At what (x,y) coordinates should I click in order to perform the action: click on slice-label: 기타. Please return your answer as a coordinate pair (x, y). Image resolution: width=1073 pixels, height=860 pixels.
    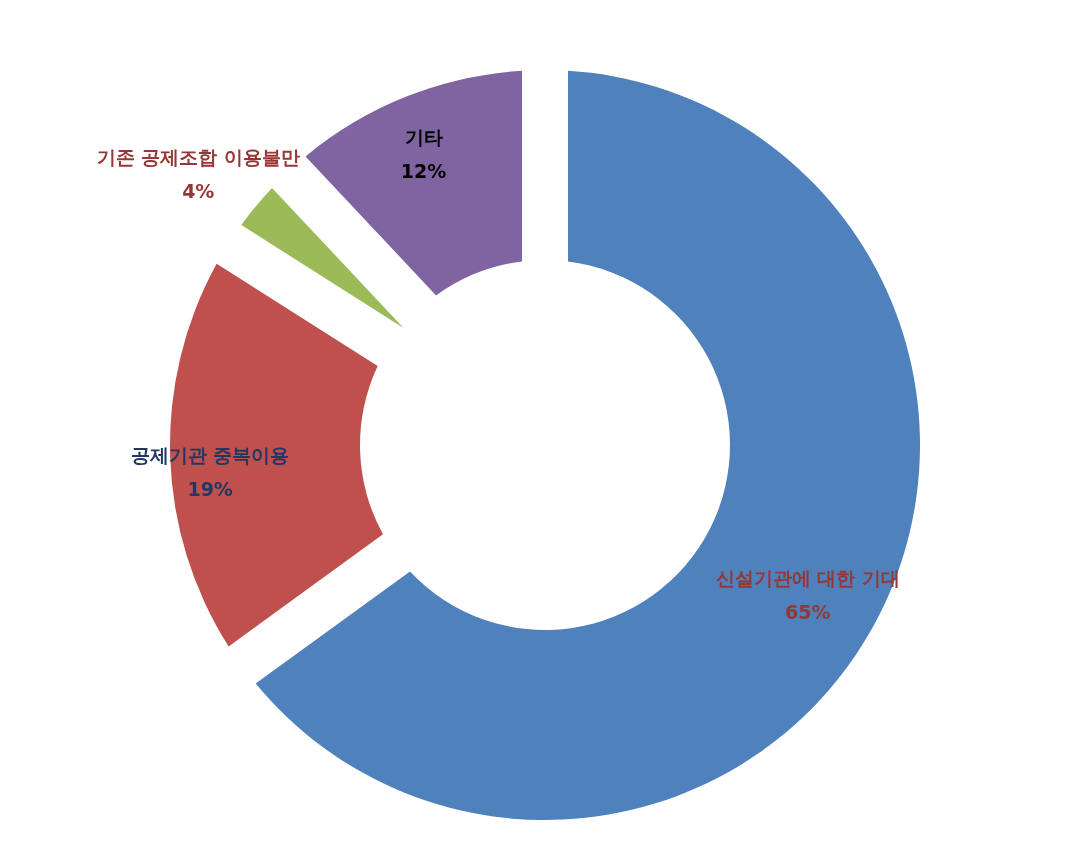
    Looking at the image, I should click on (423, 137).